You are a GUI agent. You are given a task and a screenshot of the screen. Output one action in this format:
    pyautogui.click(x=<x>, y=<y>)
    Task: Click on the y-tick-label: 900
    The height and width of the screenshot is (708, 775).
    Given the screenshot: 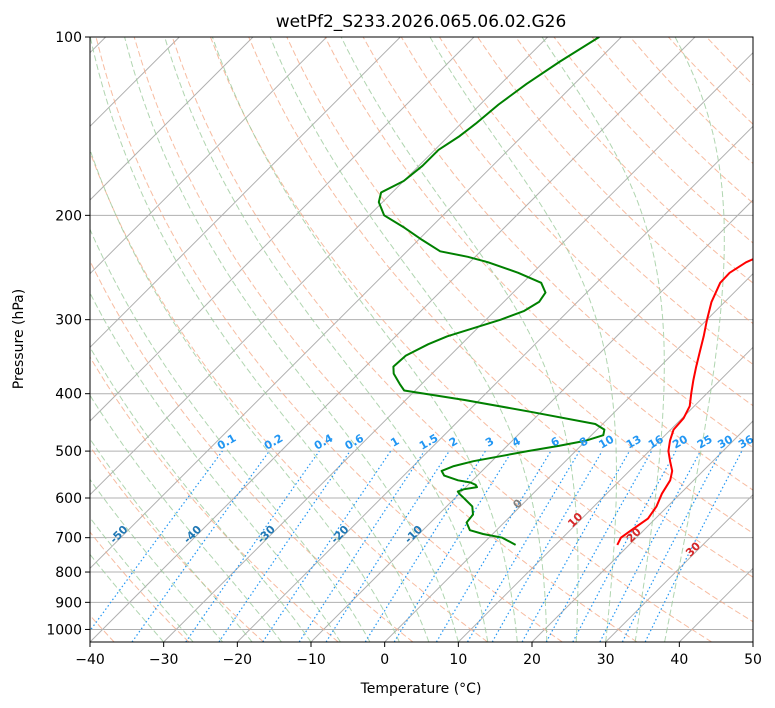 What is the action you would take?
    pyautogui.click(x=68, y=603)
    